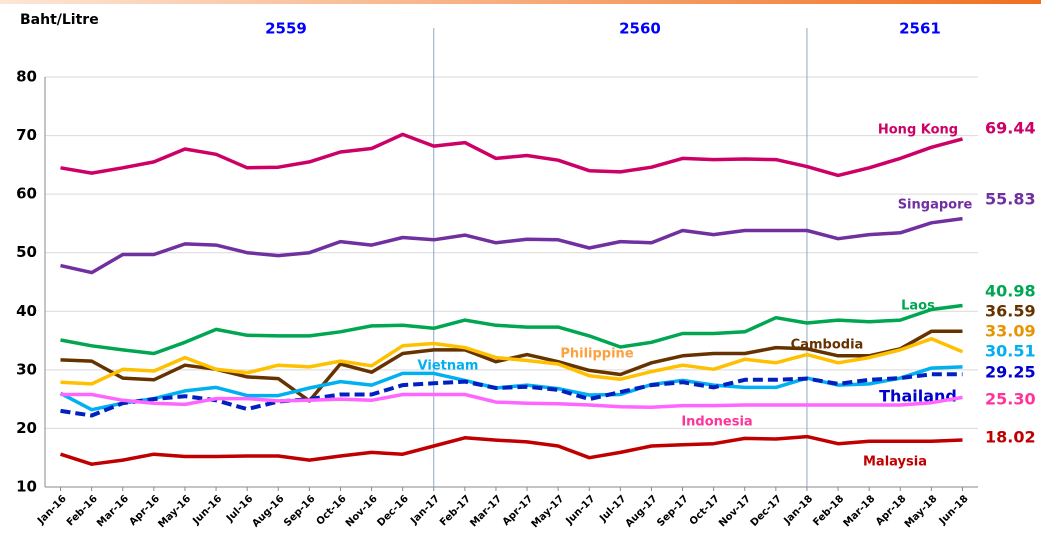 The image size is (1041, 536). What do you see at coordinates (673, 511) in the screenshot?
I see `x-tick-label: Sep-17` at bounding box center [673, 511].